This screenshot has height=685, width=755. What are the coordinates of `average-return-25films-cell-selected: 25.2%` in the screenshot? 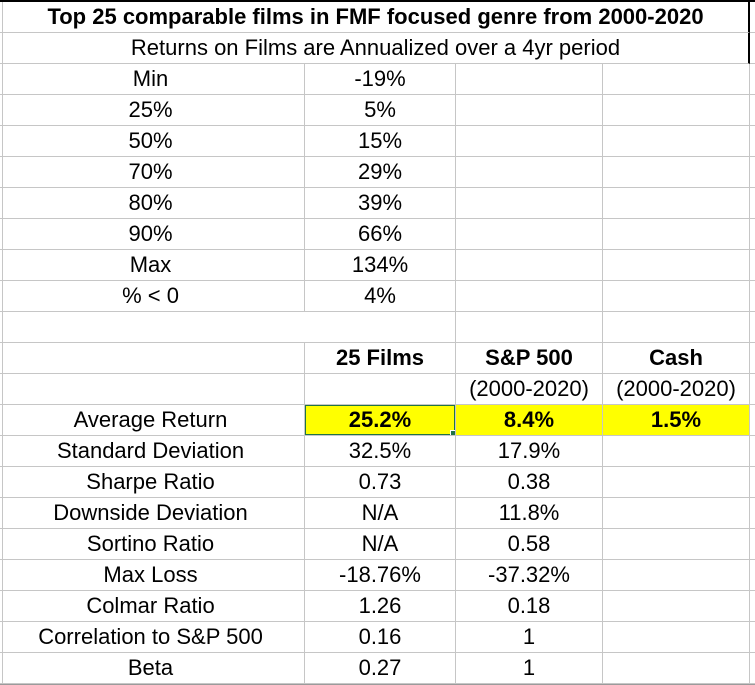 It's located at (380, 420).